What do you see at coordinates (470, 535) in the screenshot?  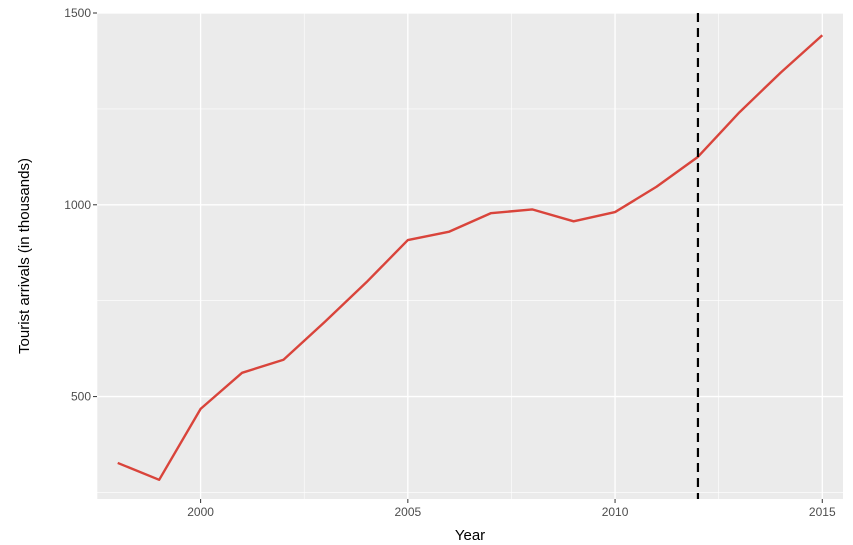 I see `x-axis-title: Year` at bounding box center [470, 535].